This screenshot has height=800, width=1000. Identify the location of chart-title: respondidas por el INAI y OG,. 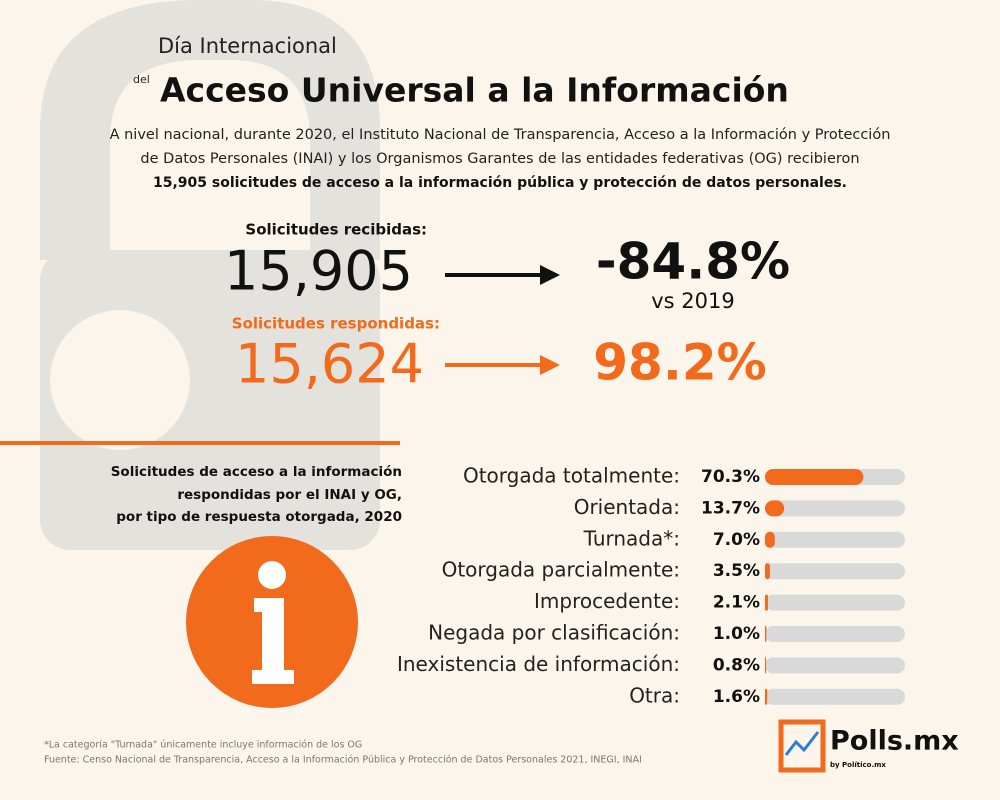
(289, 495).